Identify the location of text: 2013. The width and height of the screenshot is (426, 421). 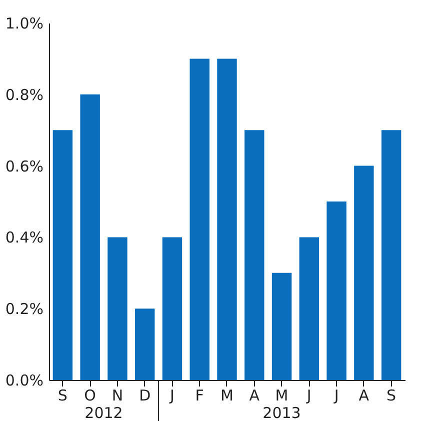
(281, 412).